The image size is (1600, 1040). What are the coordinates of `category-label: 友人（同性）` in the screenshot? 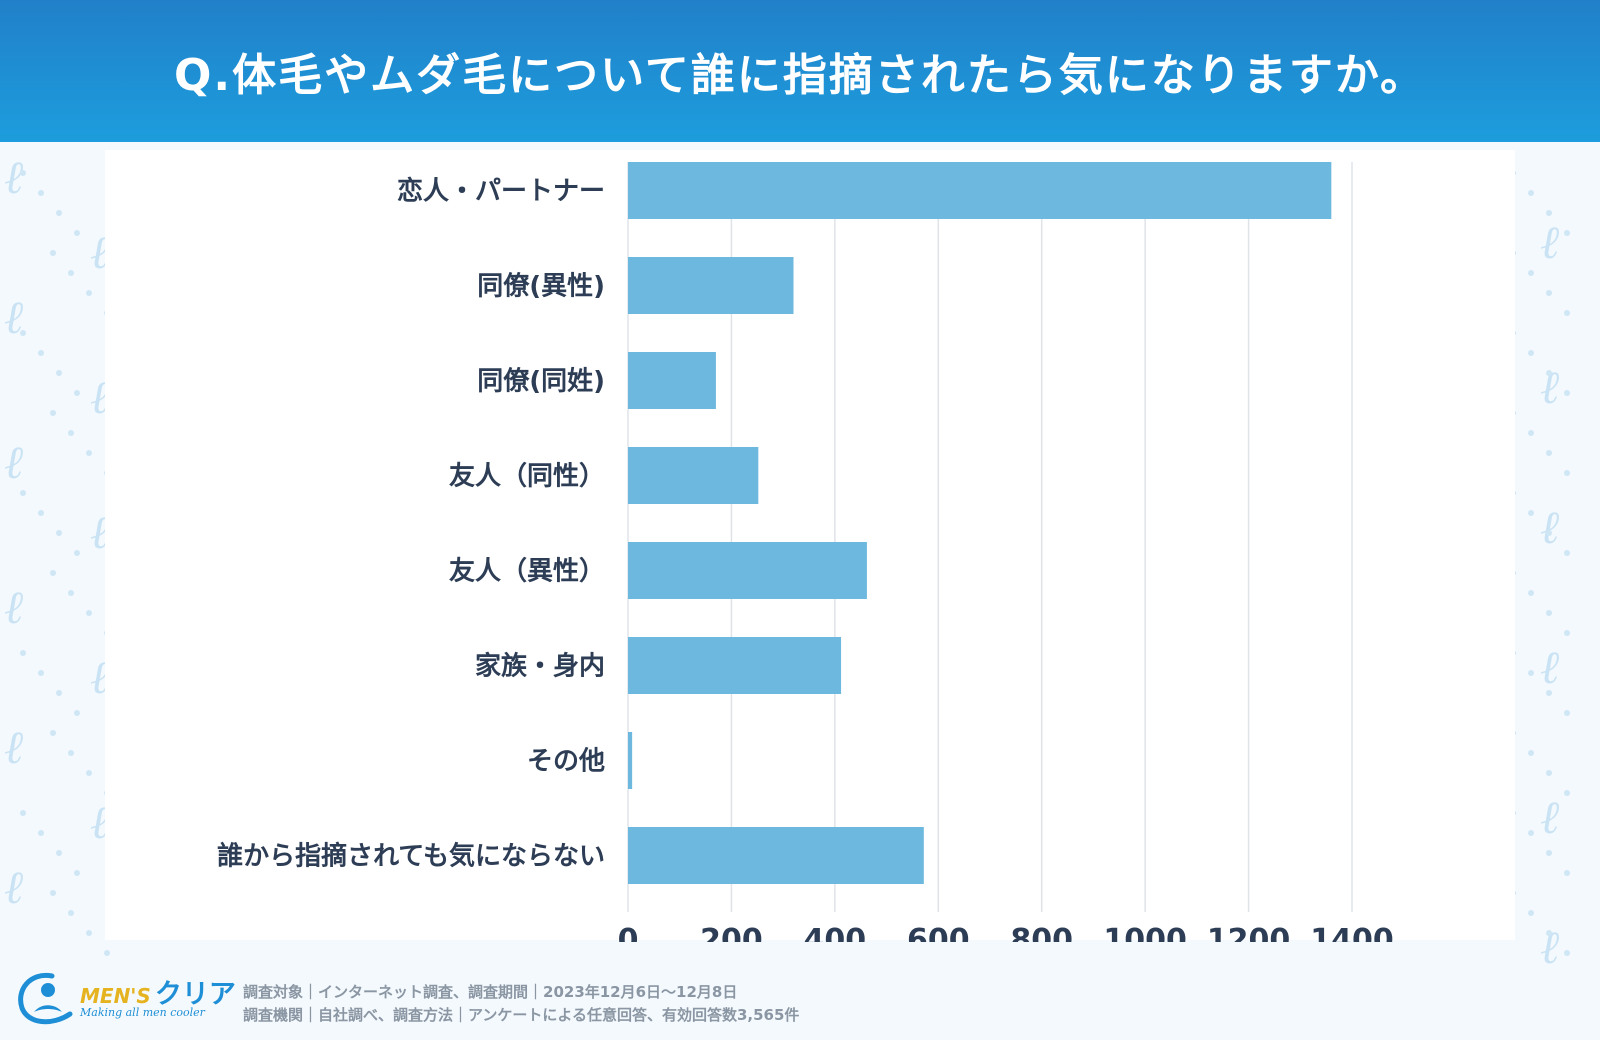 It's located at (527, 477).